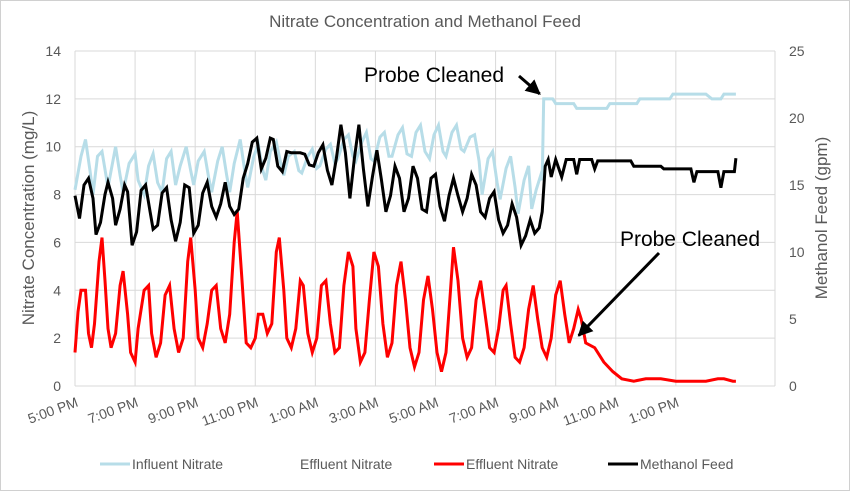  What do you see at coordinates (821, 218) in the screenshot?
I see `y2-axis-label: Methanol Feed (gpm)` at bounding box center [821, 218].